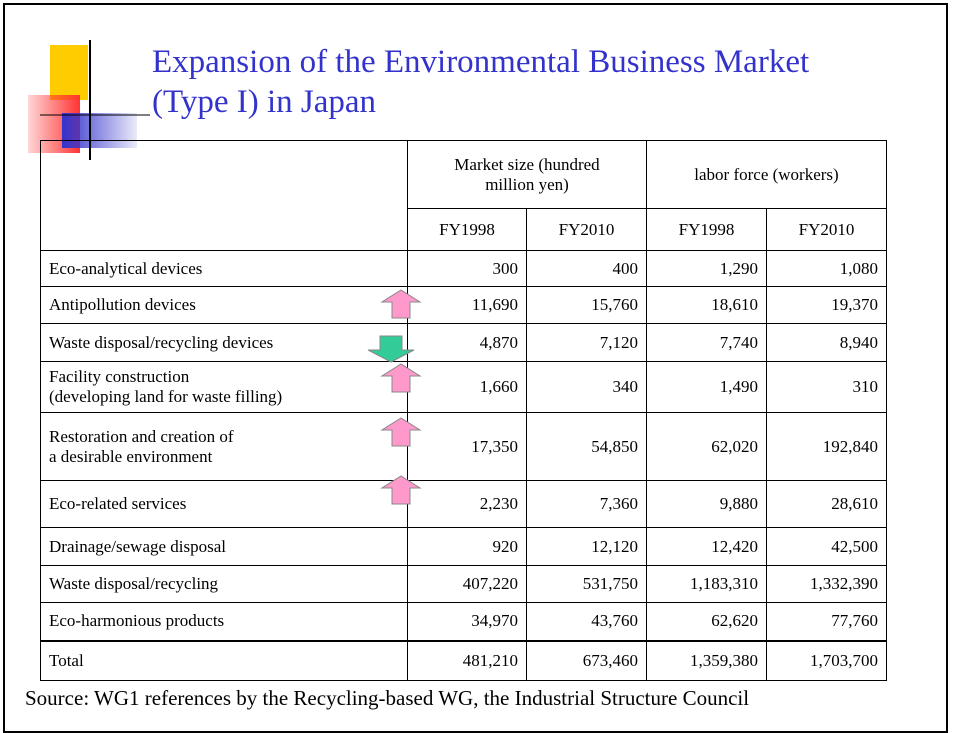  What do you see at coordinates (137, 621) in the screenshot?
I see `label-line: Eco-harmonious products` at bounding box center [137, 621].